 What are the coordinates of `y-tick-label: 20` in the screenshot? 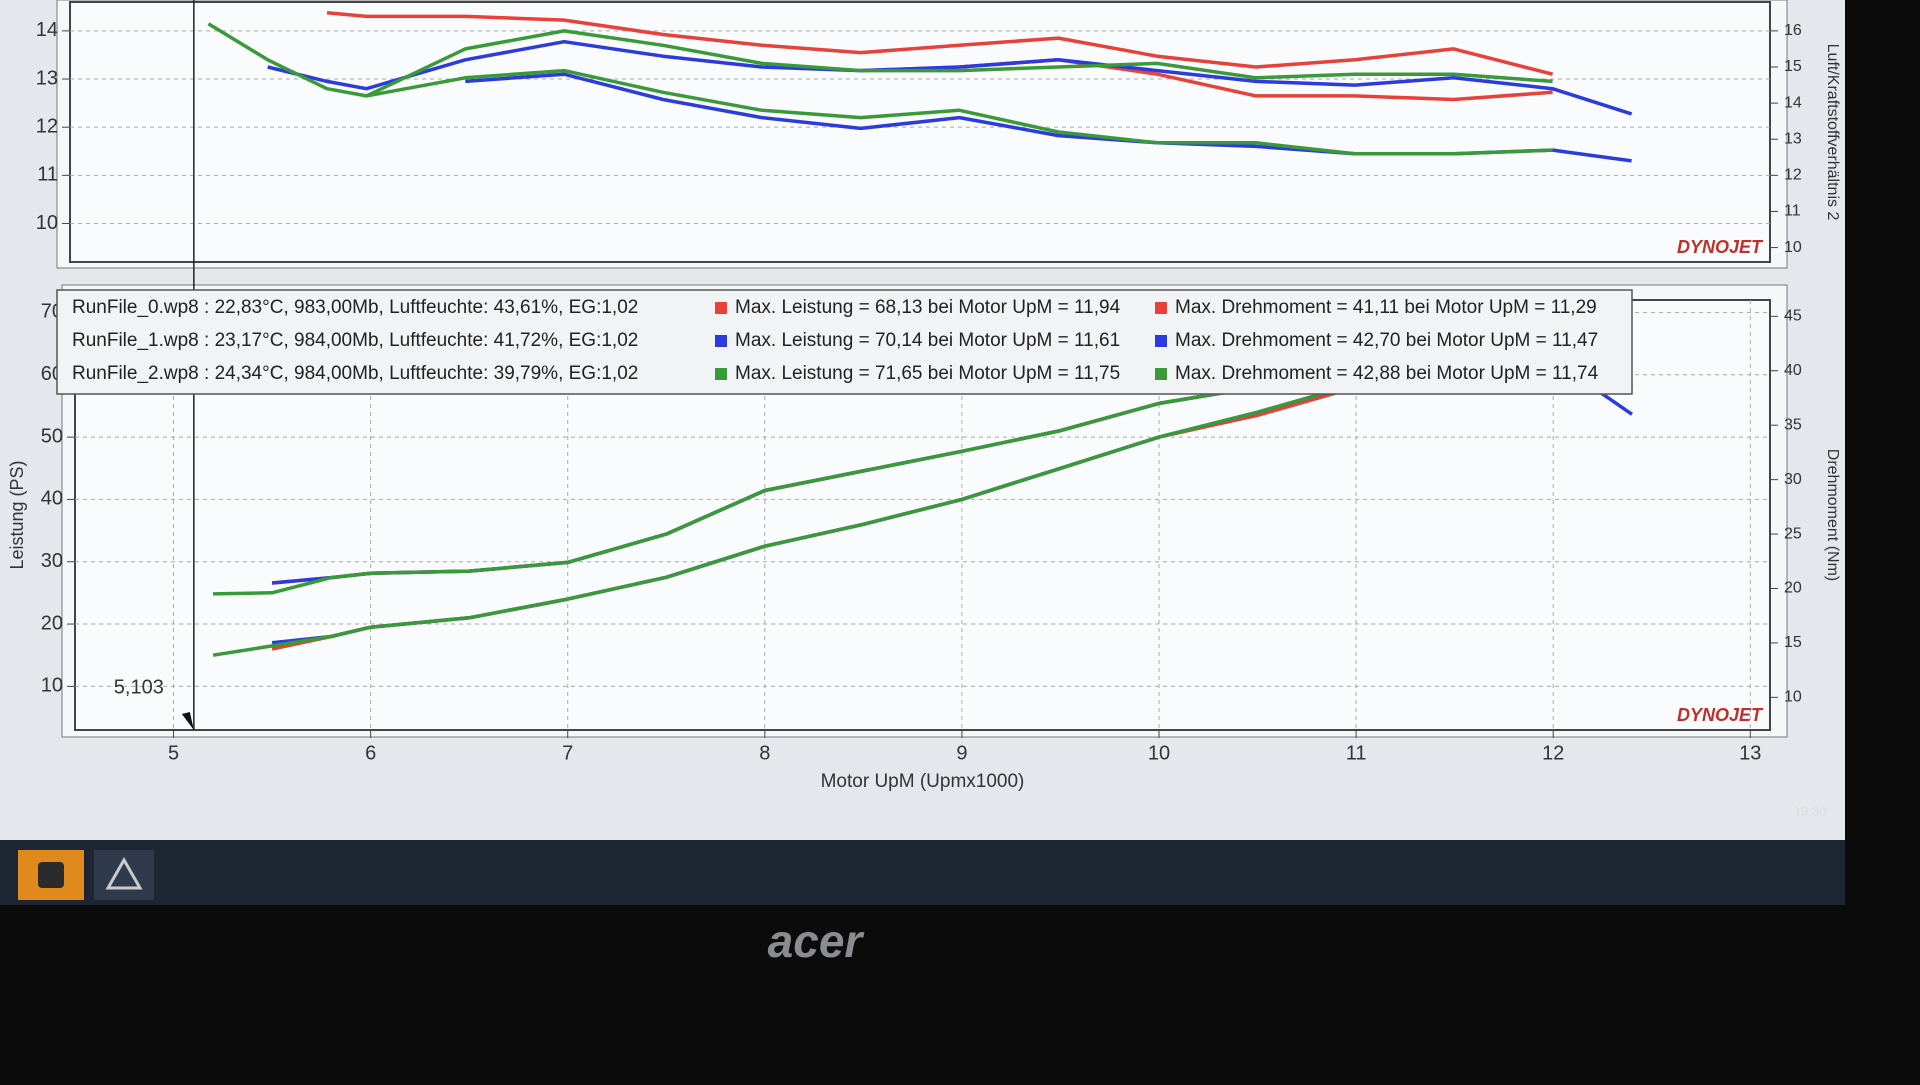 It's located at (52, 623).